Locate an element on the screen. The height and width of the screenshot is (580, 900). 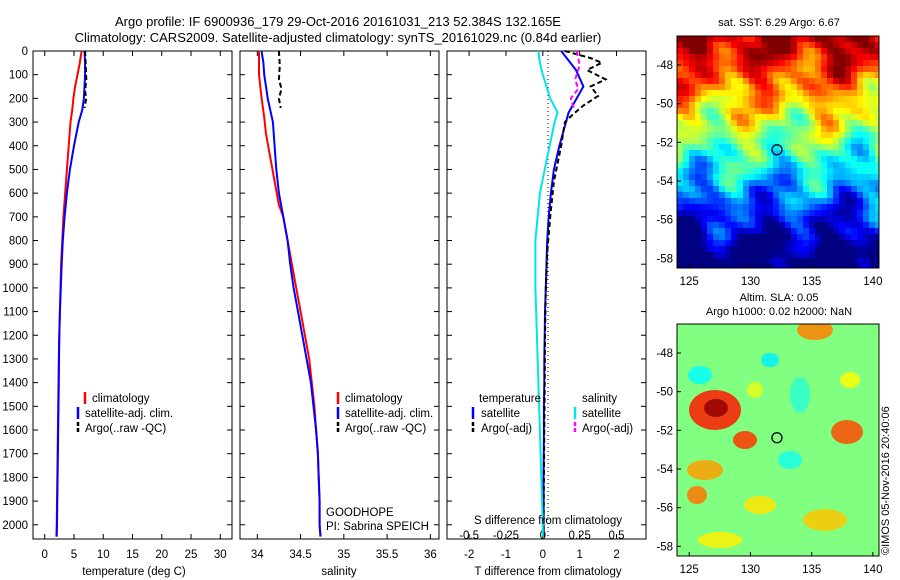
legend-label-climatology: climatology is located at coordinates (374, 399).